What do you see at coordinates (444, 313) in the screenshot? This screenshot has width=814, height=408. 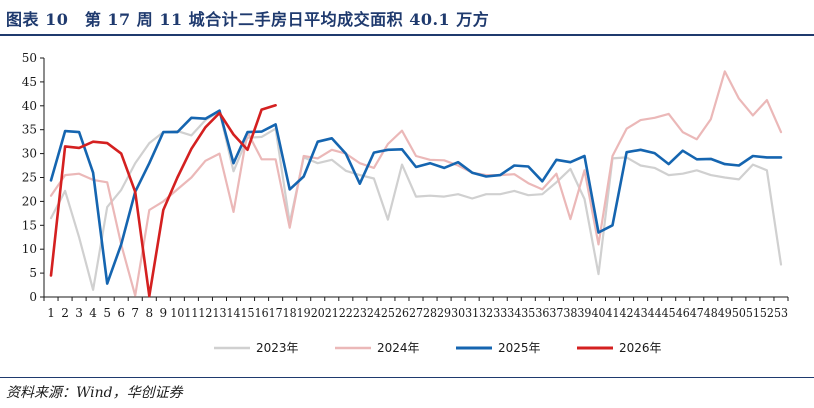 I see `x-tick-label: 29` at bounding box center [444, 313].